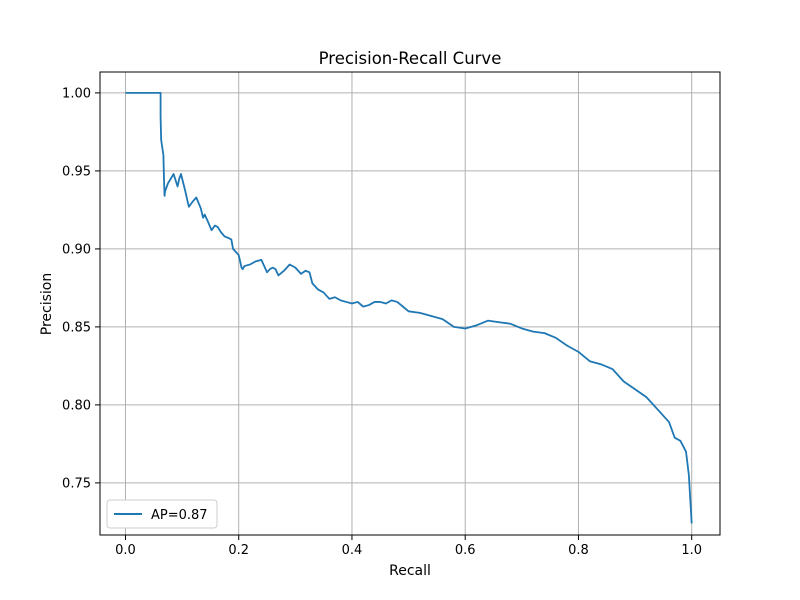  What do you see at coordinates (76, 171) in the screenshot?
I see `y-tick-label: 0.95` at bounding box center [76, 171].